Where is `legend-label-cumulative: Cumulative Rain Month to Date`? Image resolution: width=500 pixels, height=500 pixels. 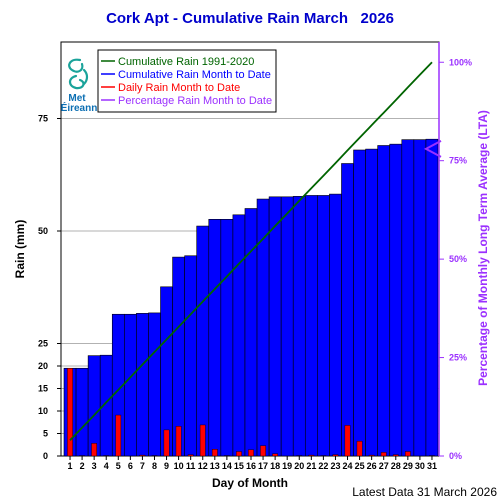
legend-label-cumulative: Cumulative Rain Month to Date is located at coordinates (194, 75).